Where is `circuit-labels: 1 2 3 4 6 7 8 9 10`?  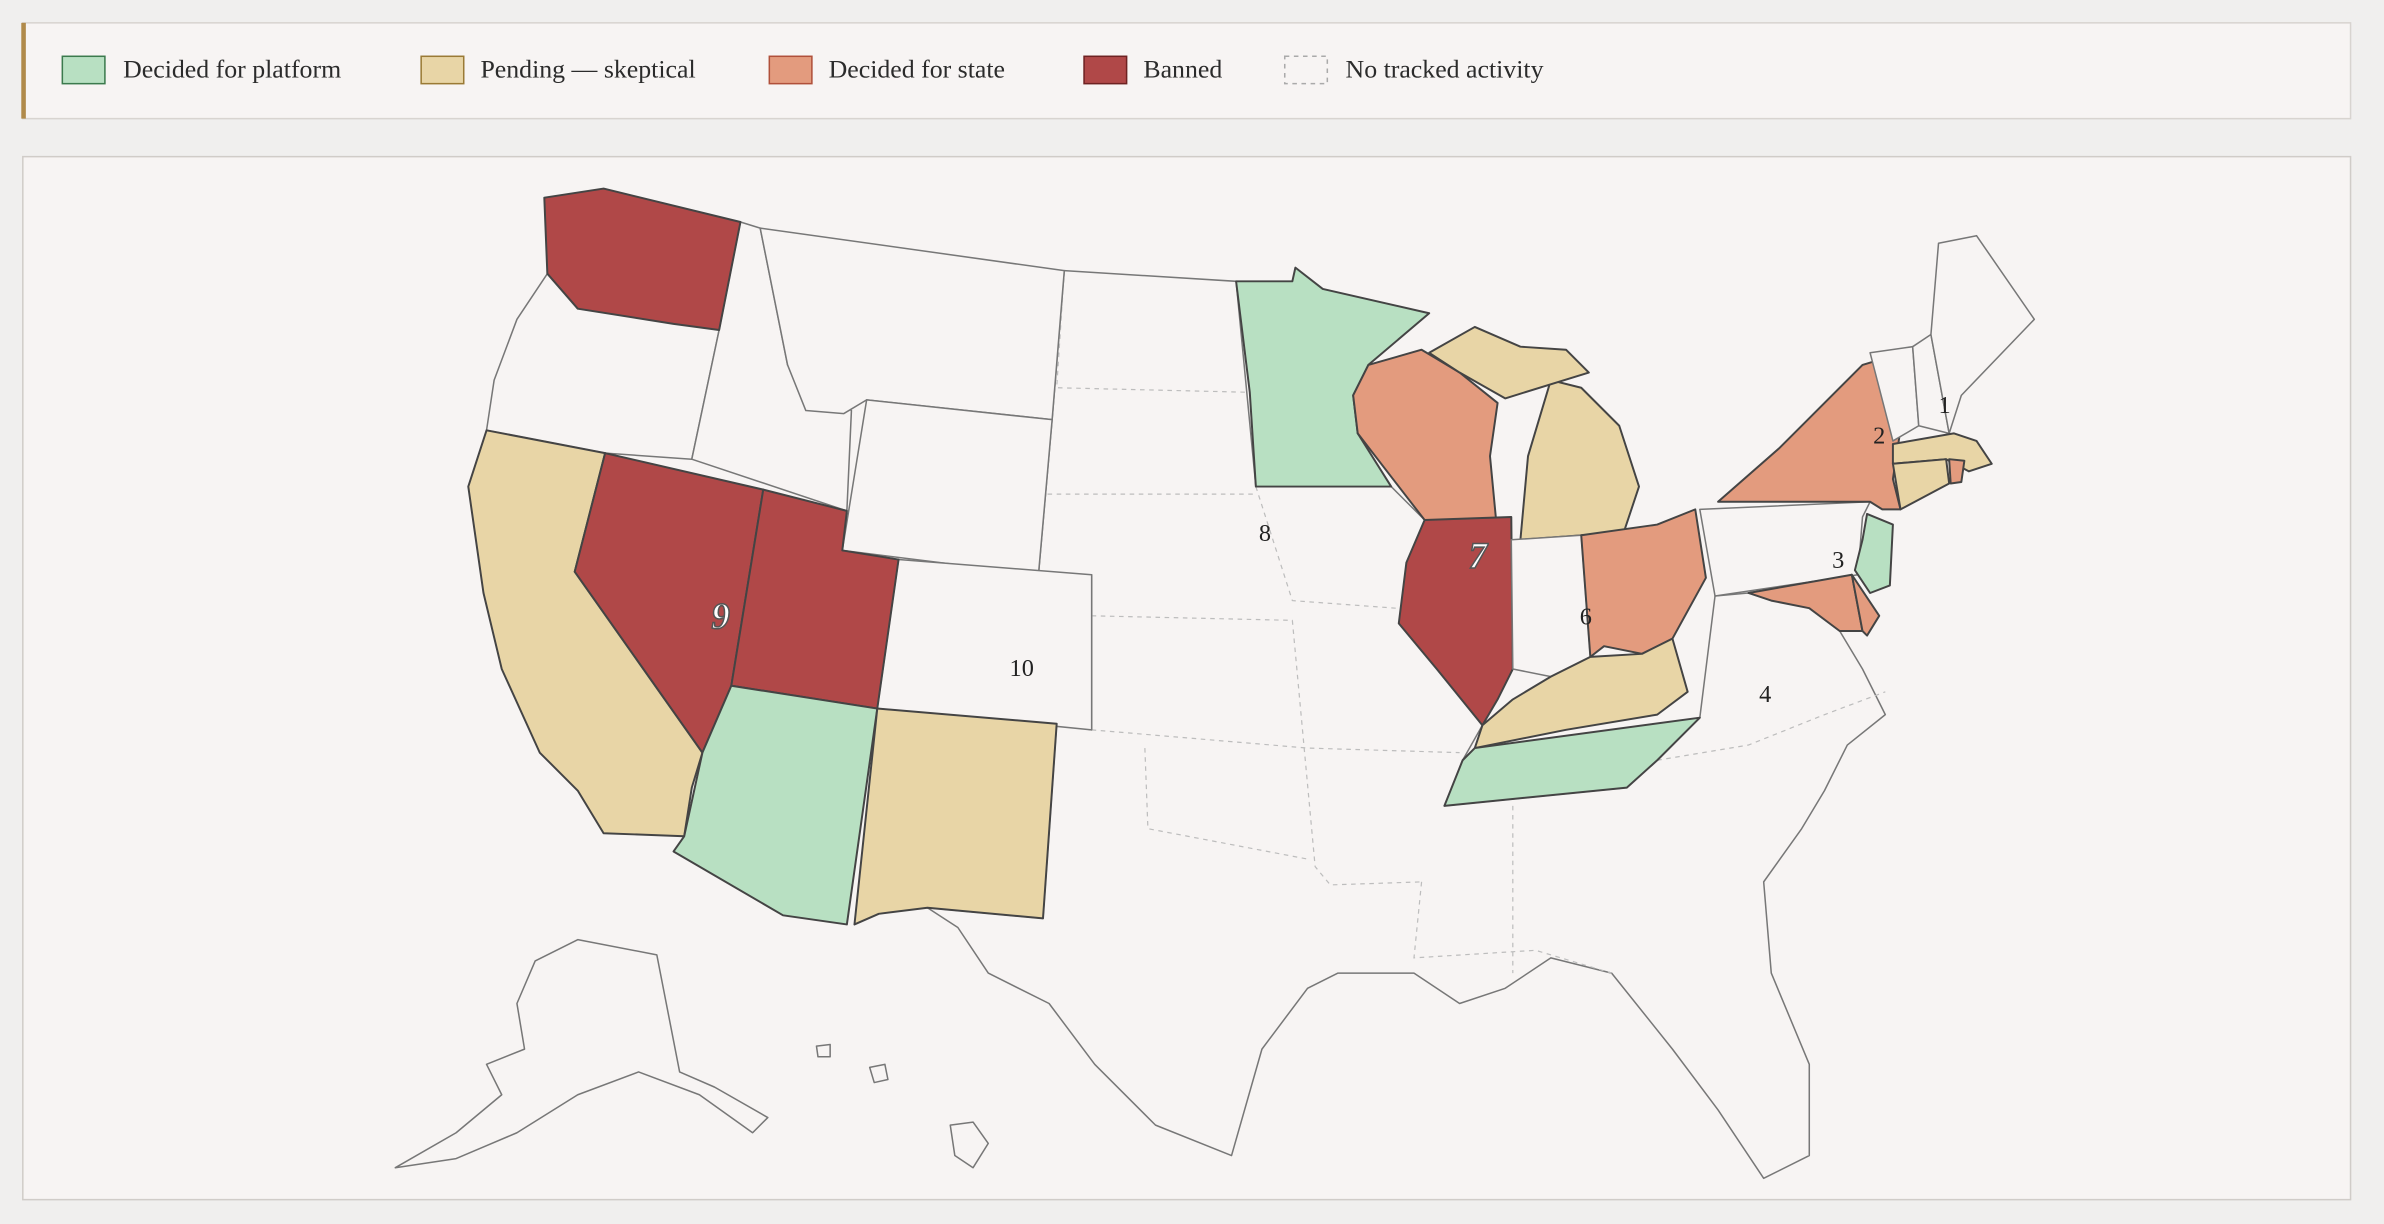
circuit-labels: 1 2 3 4 6 7 8 9 10 is located at coordinates (1331, 550).